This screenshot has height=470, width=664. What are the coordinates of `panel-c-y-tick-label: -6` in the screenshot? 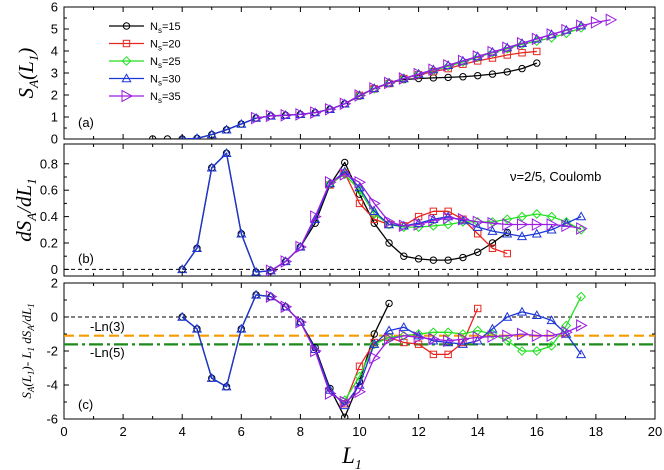 It's located at (52, 419).